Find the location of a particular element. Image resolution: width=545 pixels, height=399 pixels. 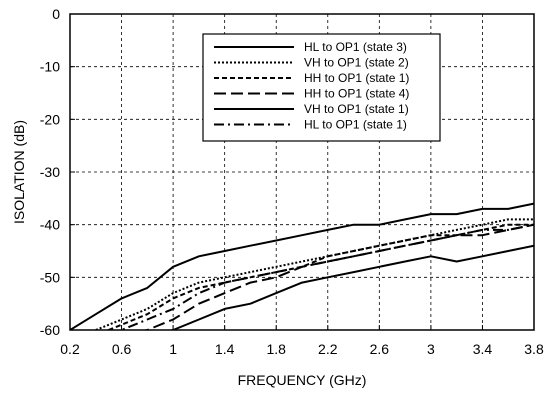

x-tick-label: 1.4 is located at coordinates (225, 349).